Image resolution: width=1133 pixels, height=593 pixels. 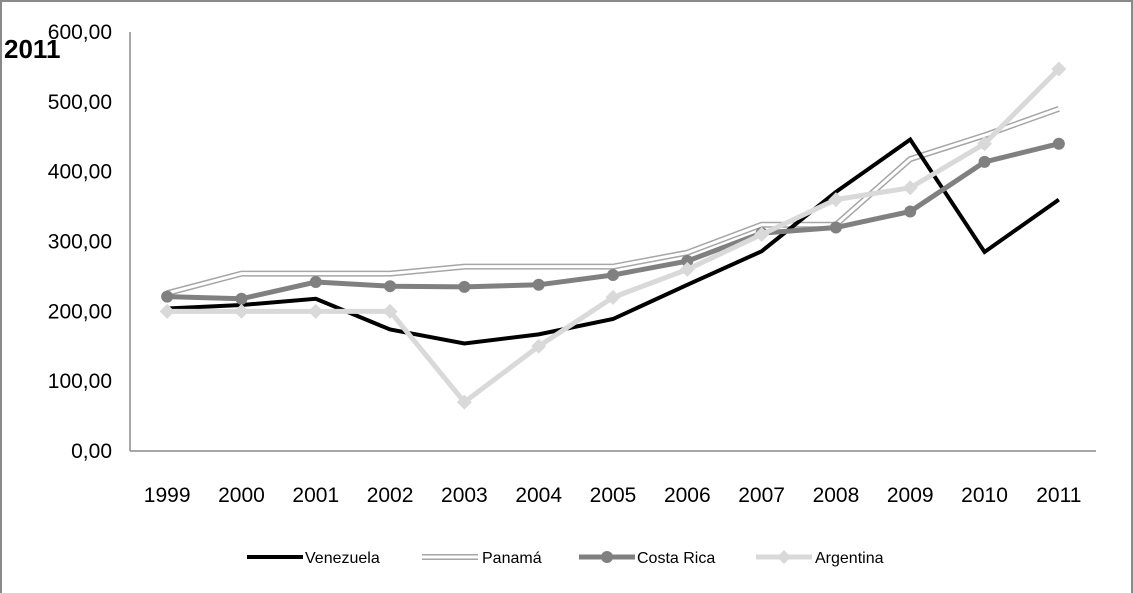 What do you see at coordinates (80, 311) in the screenshot?
I see `y-tick-label: 200,00` at bounding box center [80, 311].